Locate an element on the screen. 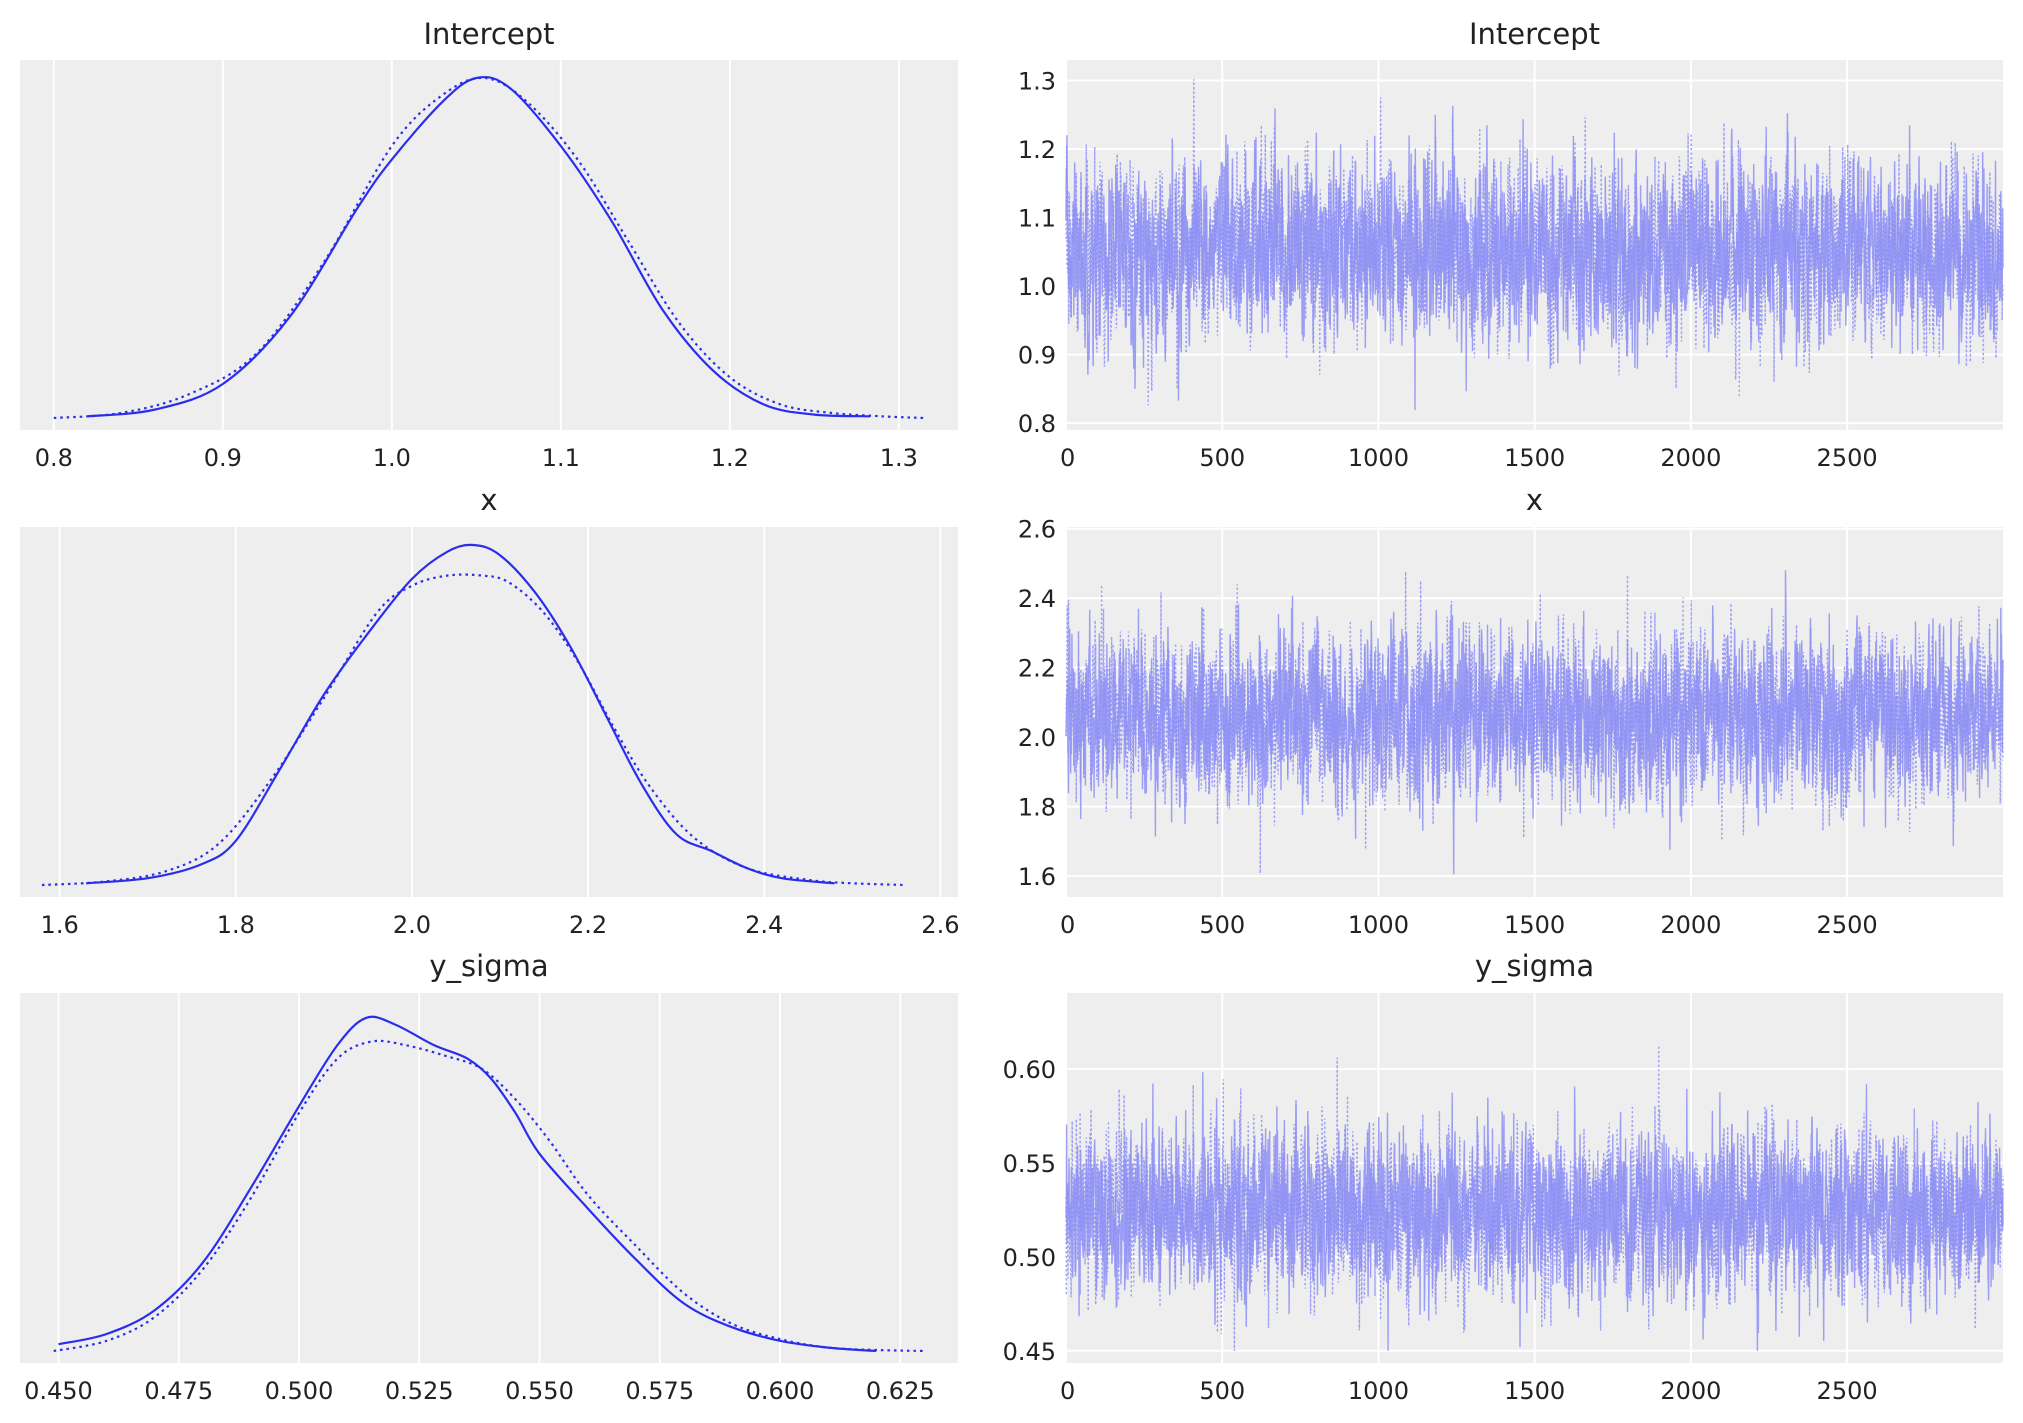 The height and width of the screenshot is (1423, 2023). x-tick-label: 0.625 is located at coordinates (900, 1391).